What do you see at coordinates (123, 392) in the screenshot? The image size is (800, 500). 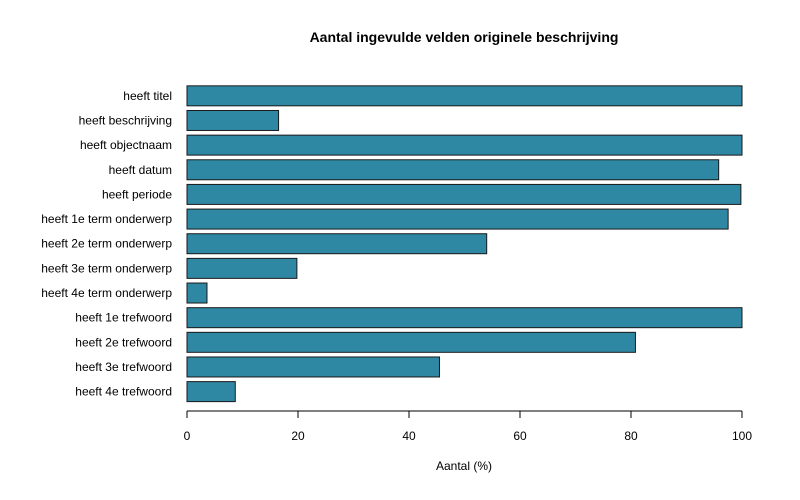 I see `category-label: heeft 4e trefwoord` at bounding box center [123, 392].